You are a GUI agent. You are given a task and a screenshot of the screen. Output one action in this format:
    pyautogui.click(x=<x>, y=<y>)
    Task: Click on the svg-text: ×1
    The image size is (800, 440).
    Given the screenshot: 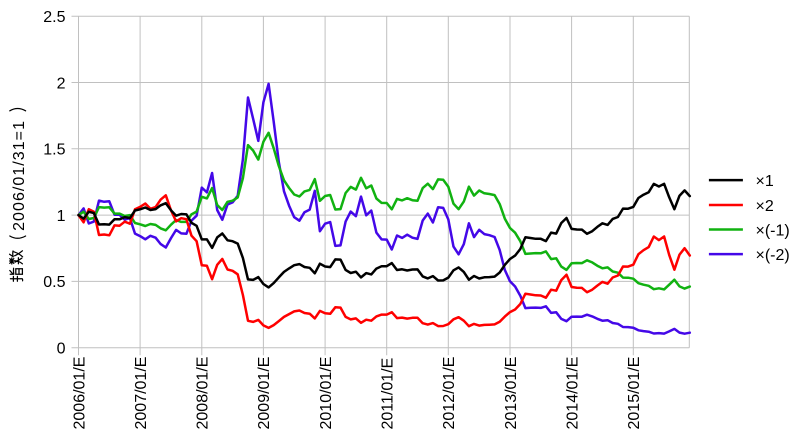 What is the action you would take?
    pyautogui.click(x=765, y=181)
    